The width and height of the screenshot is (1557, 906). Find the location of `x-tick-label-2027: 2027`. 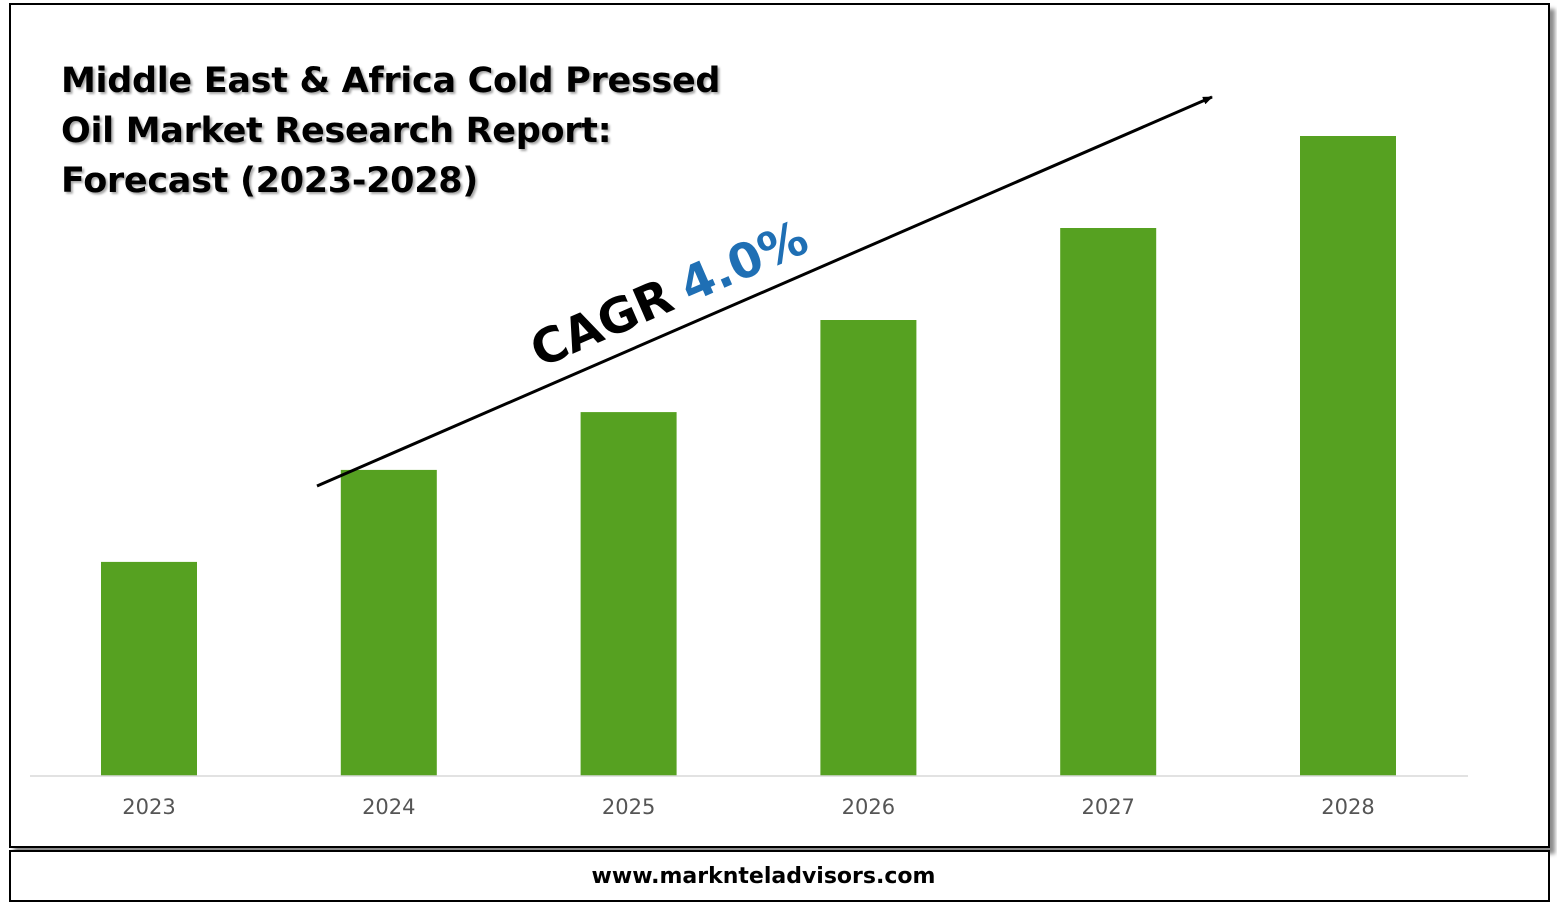

x-tick-label-2027: 2027 is located at coordinates (1107, 807).